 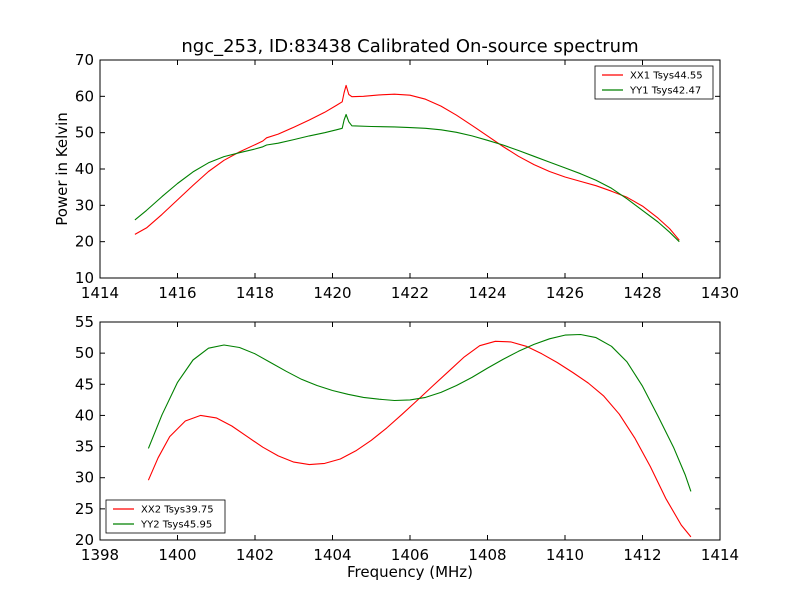 What do you see at coordinates (84, 447) in the screenshot?
I see `y-tick-label: 35` at bounding box center [84, 447].